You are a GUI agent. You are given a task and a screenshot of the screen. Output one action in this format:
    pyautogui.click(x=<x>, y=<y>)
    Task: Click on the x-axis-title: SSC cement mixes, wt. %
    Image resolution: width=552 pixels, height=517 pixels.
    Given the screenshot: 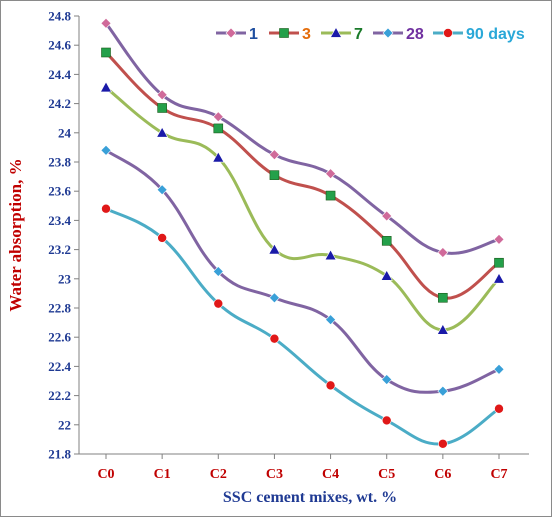 What is the action you would take?
    pyautogui.click(x=310, y=497)
    